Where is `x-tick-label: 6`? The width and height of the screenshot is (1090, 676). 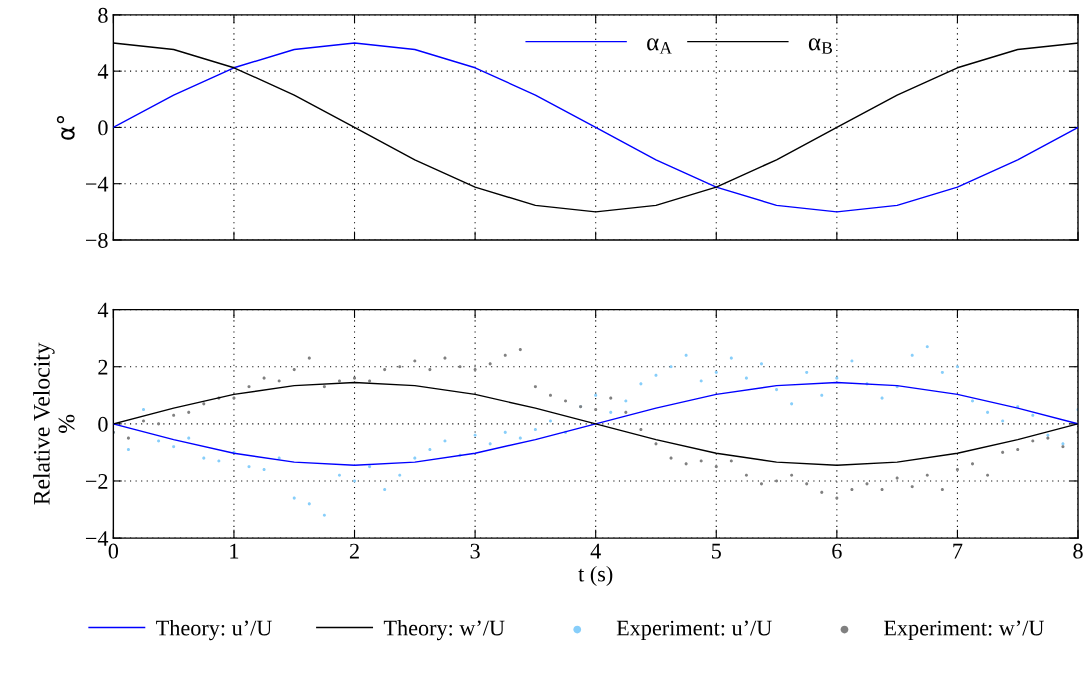 x-tick-label: 6 is located at coordinates (837, 551).